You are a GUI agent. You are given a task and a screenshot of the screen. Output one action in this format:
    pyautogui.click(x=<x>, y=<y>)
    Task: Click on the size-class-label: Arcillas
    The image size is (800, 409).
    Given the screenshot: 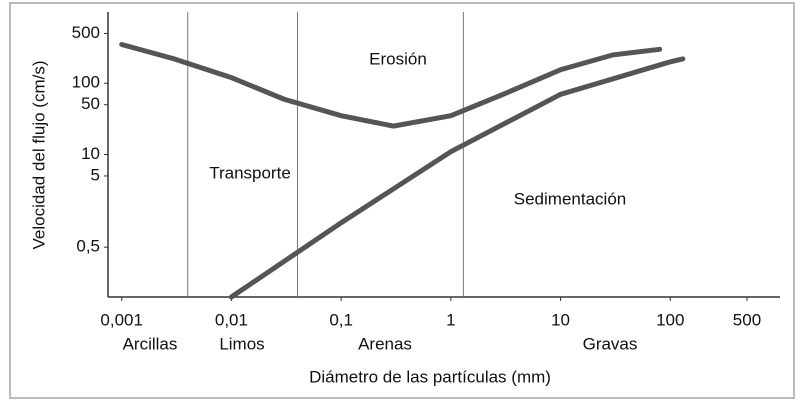 What is the action you would take?
    pyautogui.click(x=150, y=343)
    